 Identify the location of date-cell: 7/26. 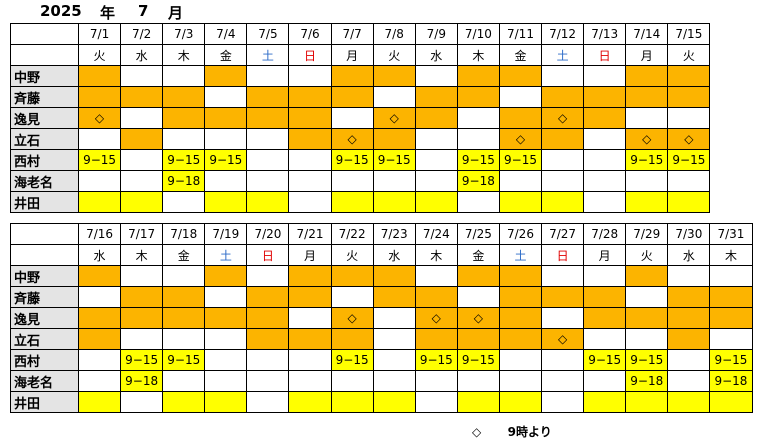
(520, 234).